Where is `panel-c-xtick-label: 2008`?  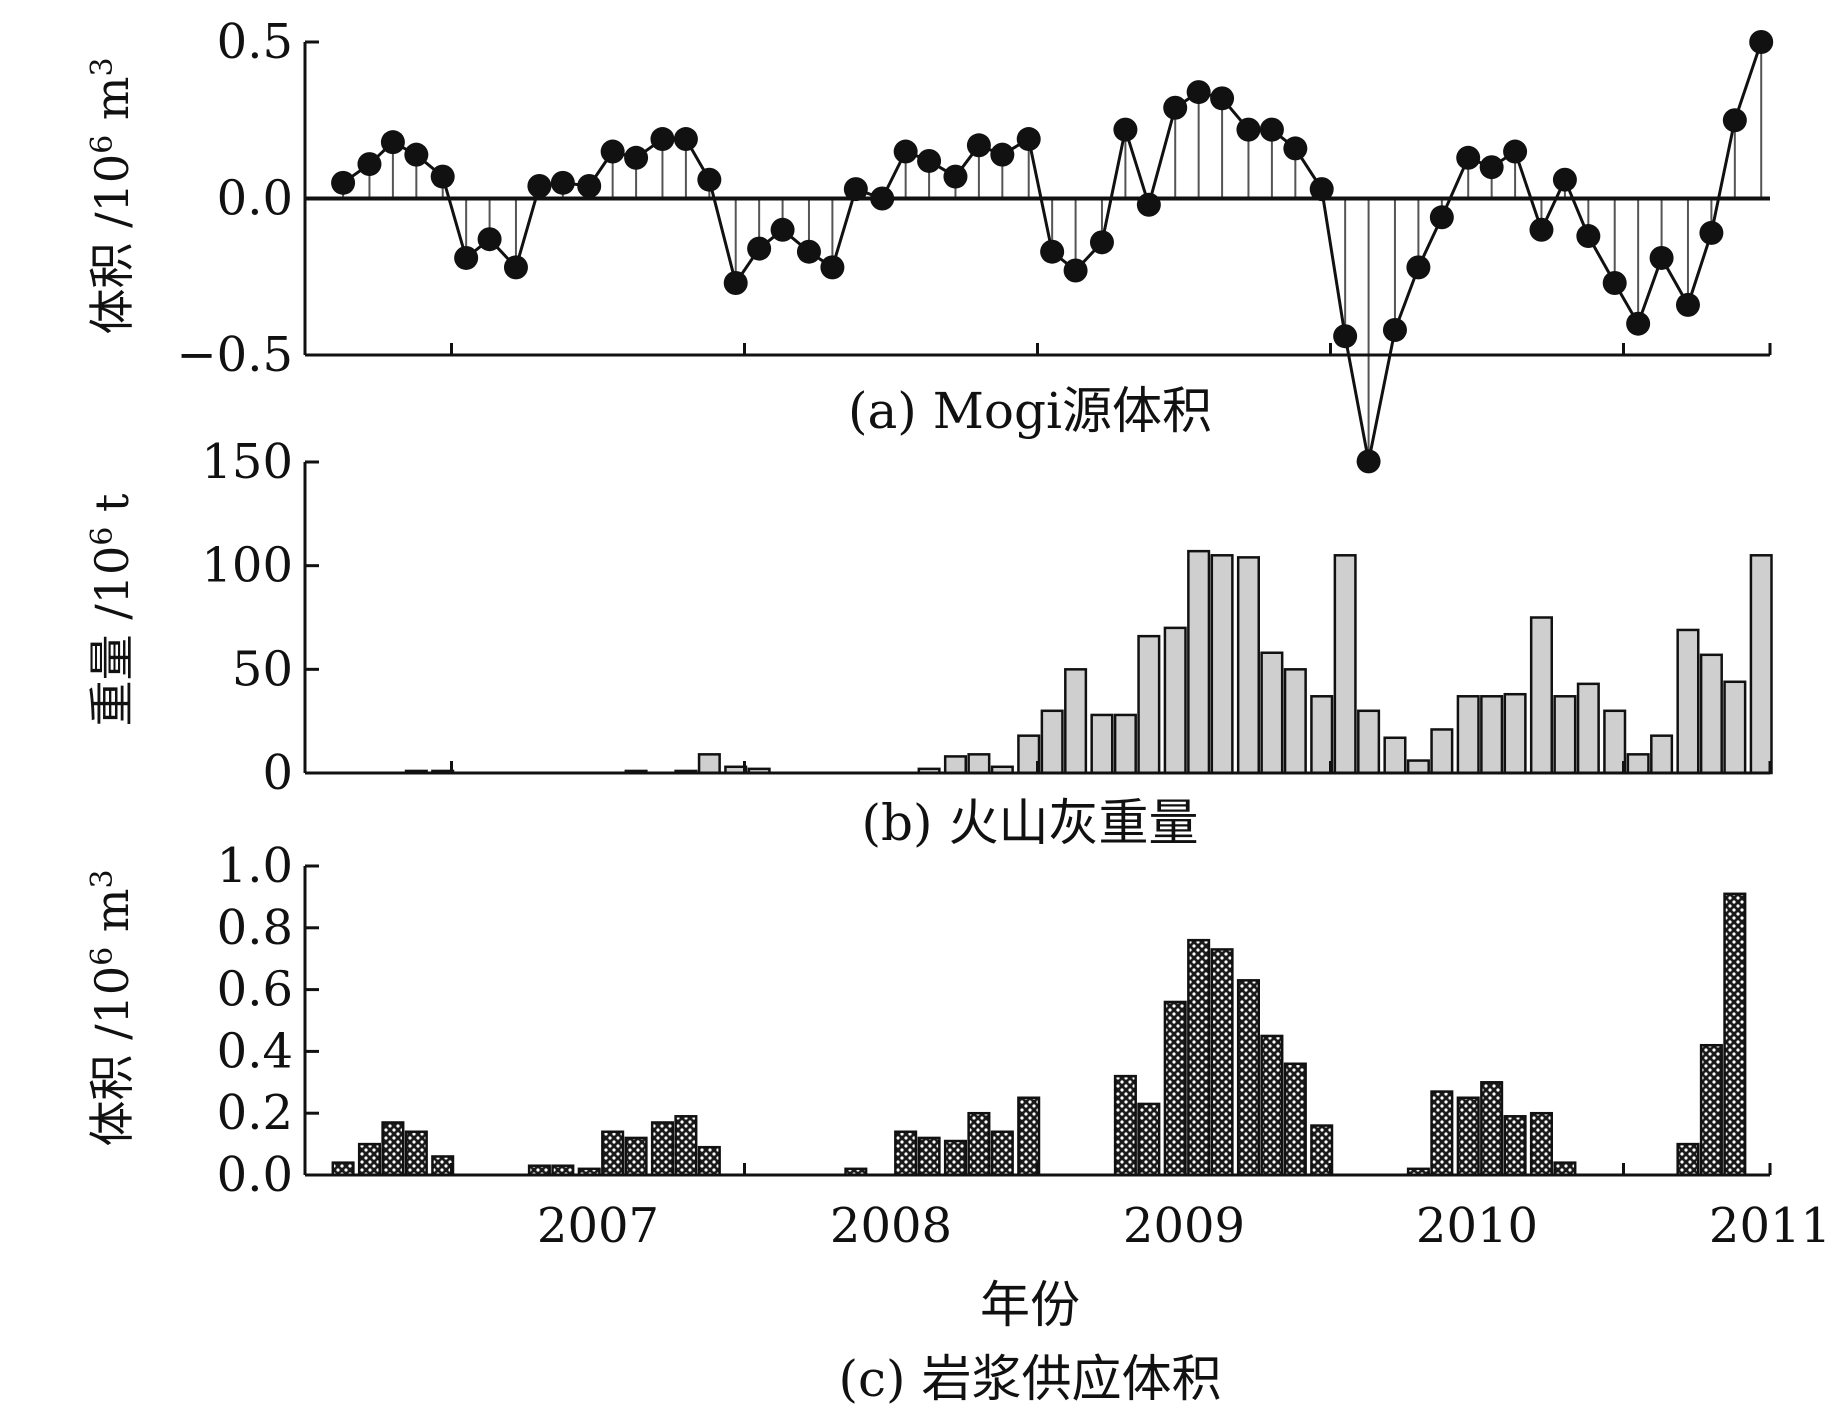 panel-c-xtick-label: 2008 is located at coordinates (891, 1226).